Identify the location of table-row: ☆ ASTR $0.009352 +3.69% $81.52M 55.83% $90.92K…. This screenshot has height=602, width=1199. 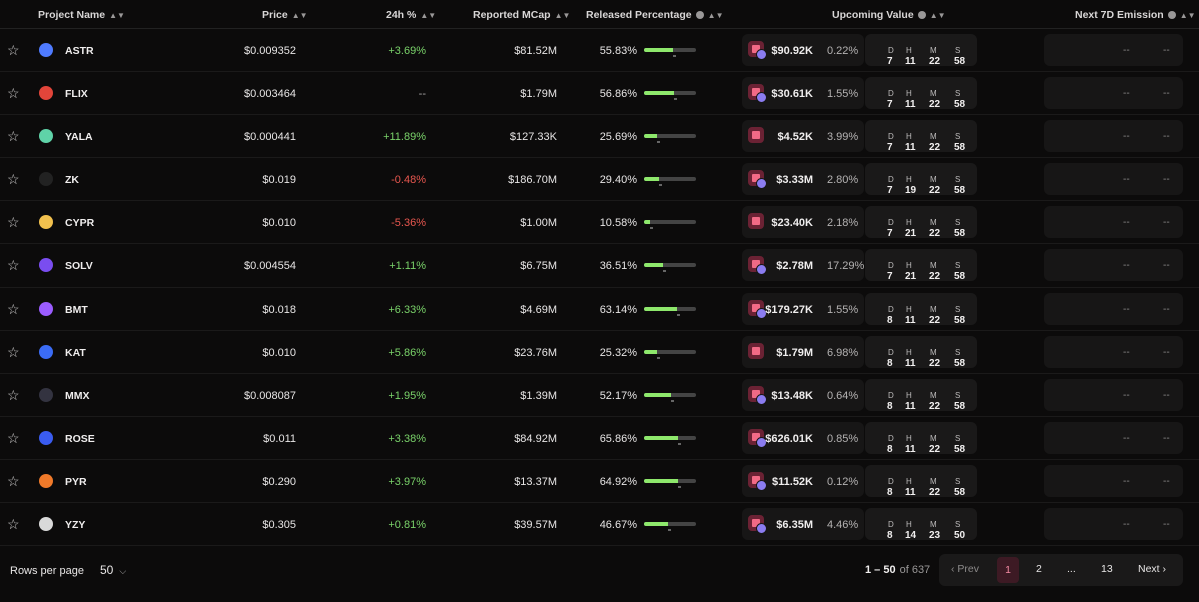
(599, 51).